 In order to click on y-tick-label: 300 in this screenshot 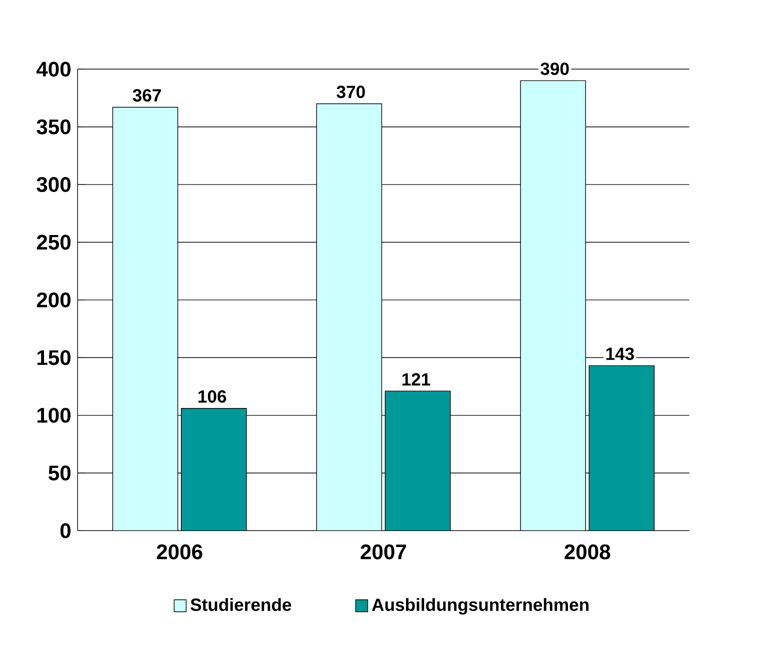, I will do `click(53, 184)`.